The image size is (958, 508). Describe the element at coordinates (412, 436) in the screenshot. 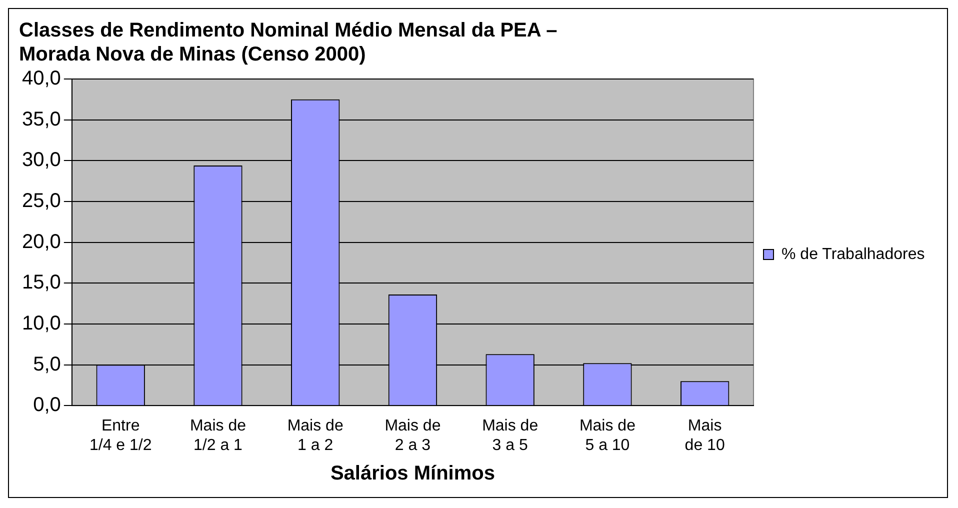

I see `x-tick-label: Mais de 2 a 3` at that location.